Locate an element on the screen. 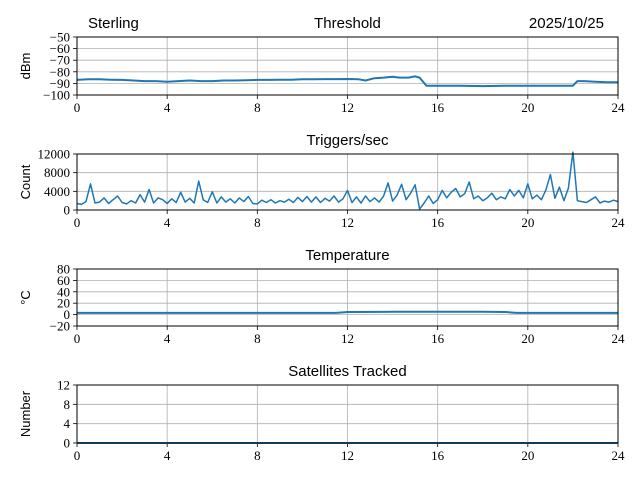 The width and height of the screenshot is (640, 480). y-tick-label: 60 is located at coordinates (63, 280).